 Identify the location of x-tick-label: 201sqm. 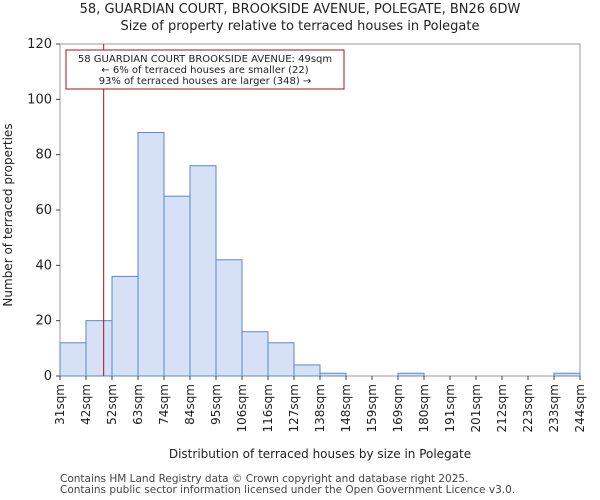
(476, 408).